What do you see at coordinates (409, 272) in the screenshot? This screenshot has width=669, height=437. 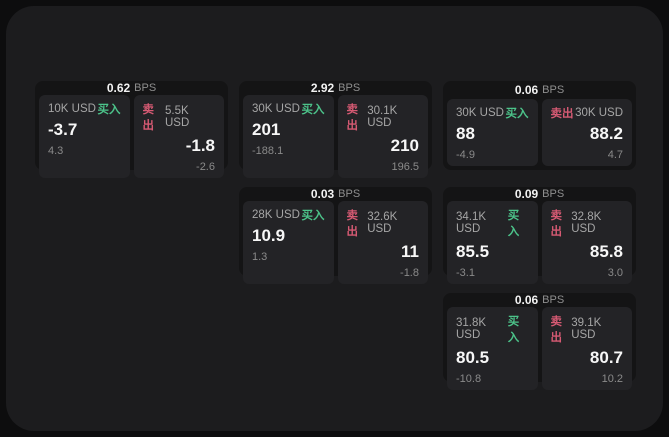 I see `sell-sub-value: -1.8` at bounding box center [409, 272].